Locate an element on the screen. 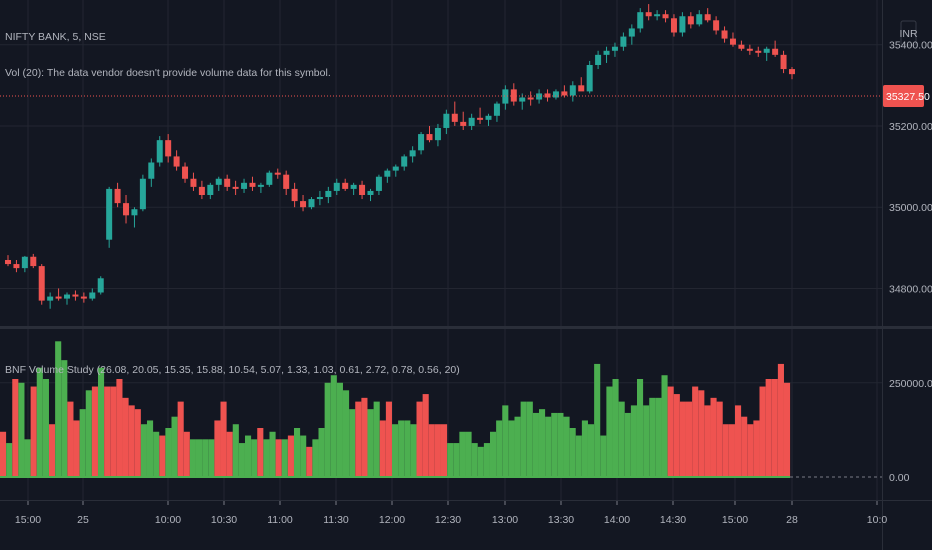 The image size is (932, 550). time-axis-label: 11:30 is located at coordinates (336, 520).